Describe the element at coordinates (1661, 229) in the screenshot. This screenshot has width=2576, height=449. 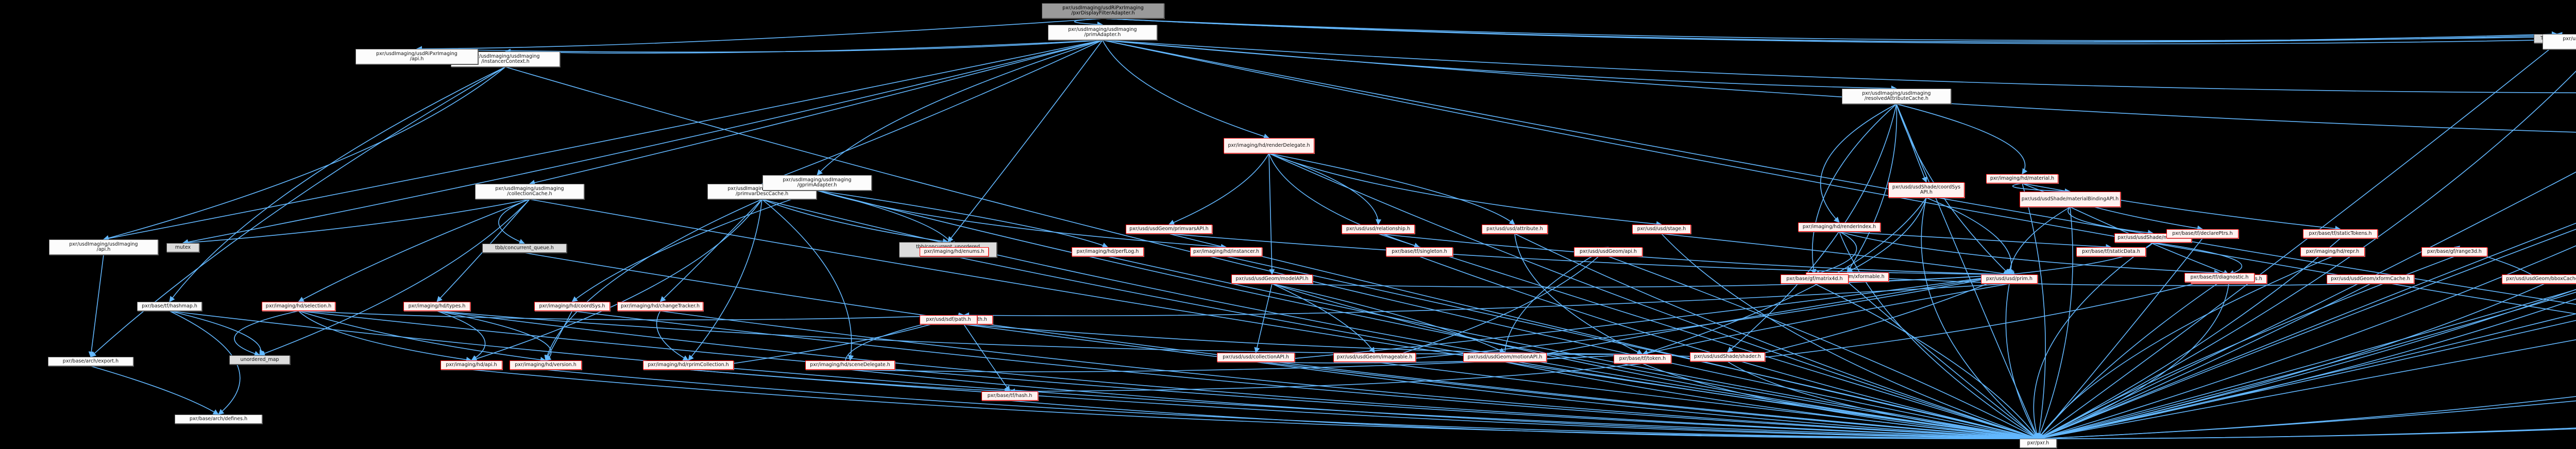
I see `graph-node: pxr/usd/usd/stage.h` at that location.